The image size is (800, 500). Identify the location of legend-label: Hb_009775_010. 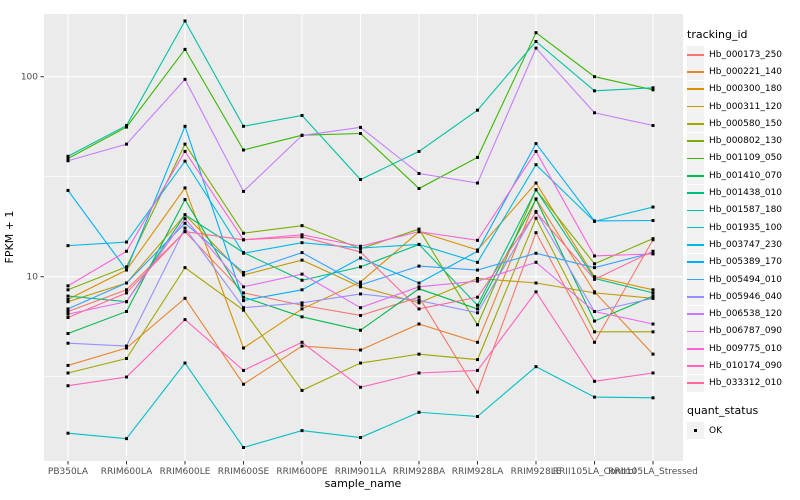
(746, 348).